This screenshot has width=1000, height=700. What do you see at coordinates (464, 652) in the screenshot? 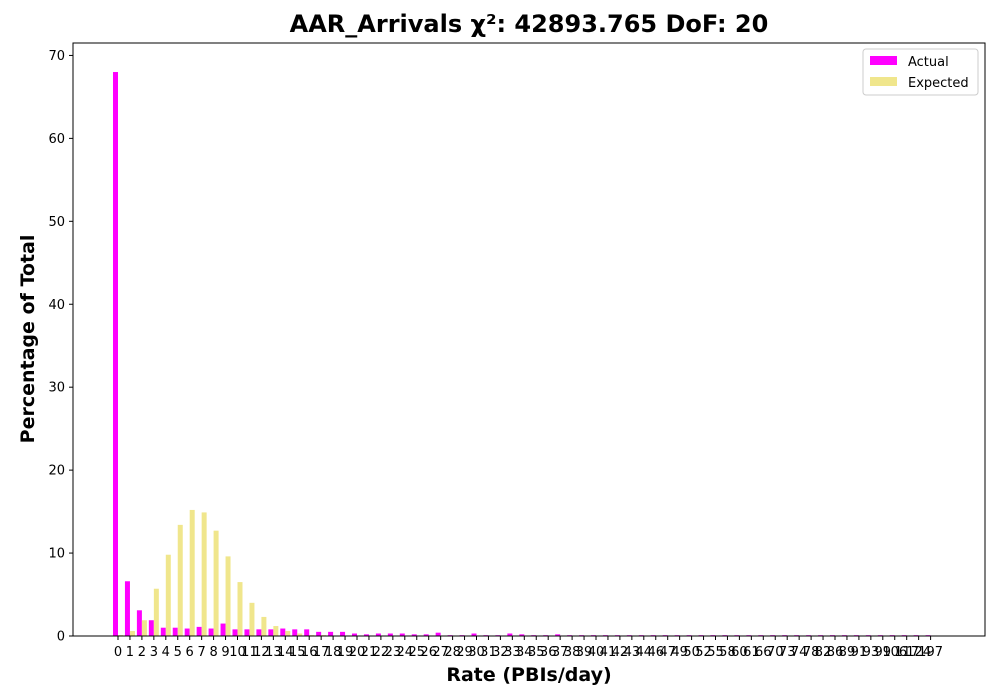
I see `x-tick-label: 29` at bounding box center [464, 652].